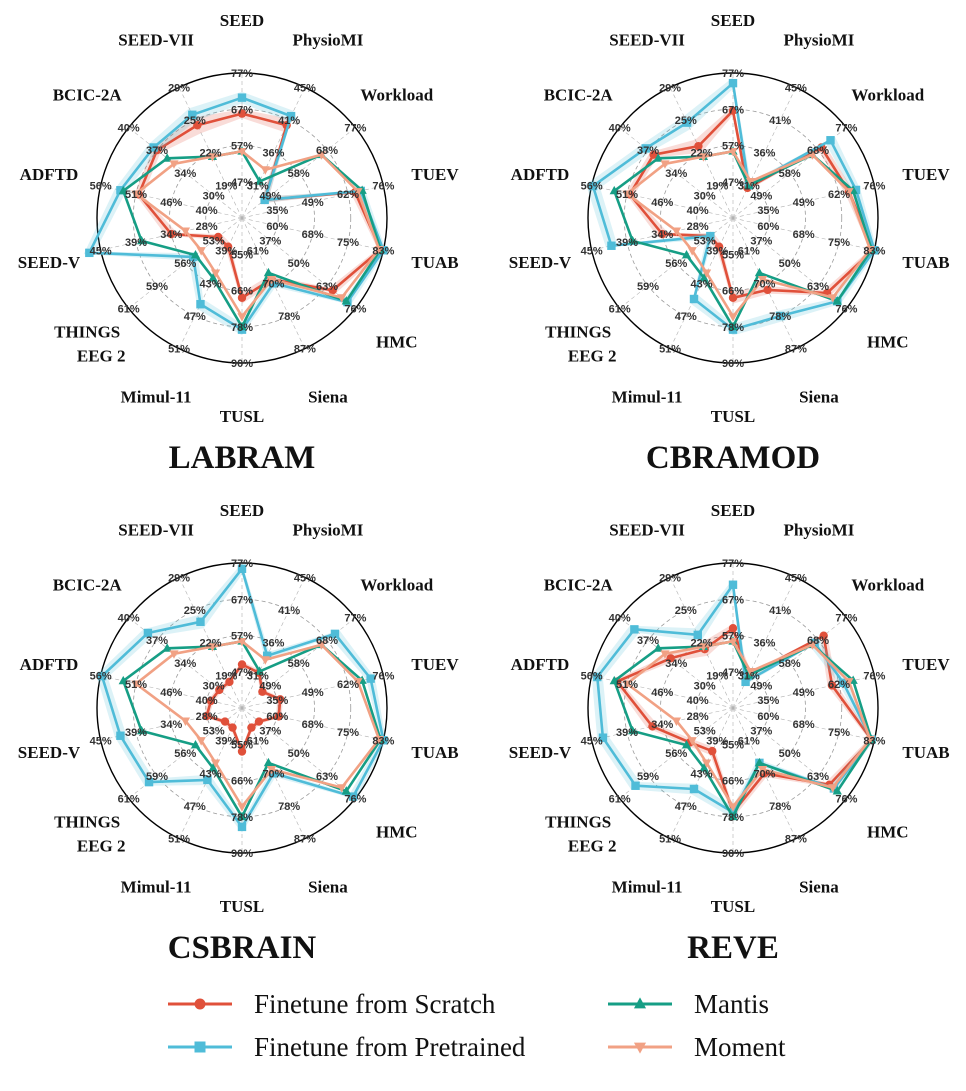  Describe the element at coordinates (640, 1003) in the screenshot. I see `legend-marker` at that location.